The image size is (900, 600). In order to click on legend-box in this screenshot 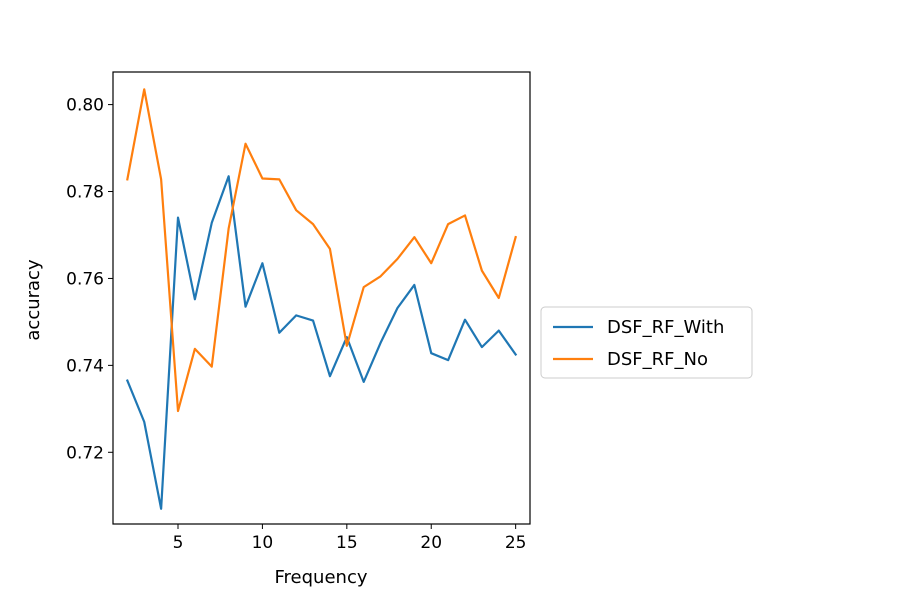, I will do `click(646, 342)`.